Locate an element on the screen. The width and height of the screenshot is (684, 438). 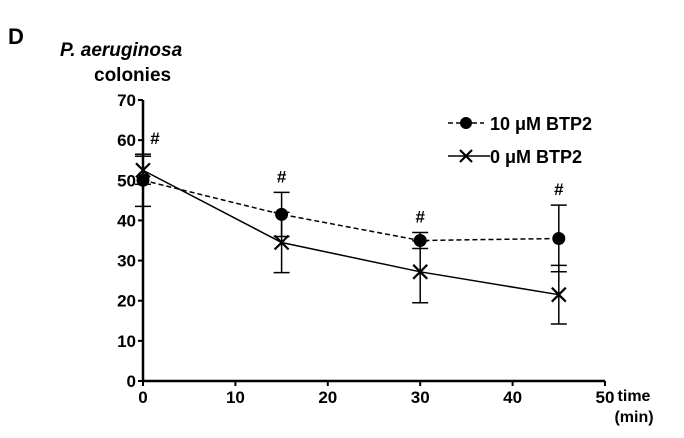
panel-label: D is located at coordinates (16, 36).